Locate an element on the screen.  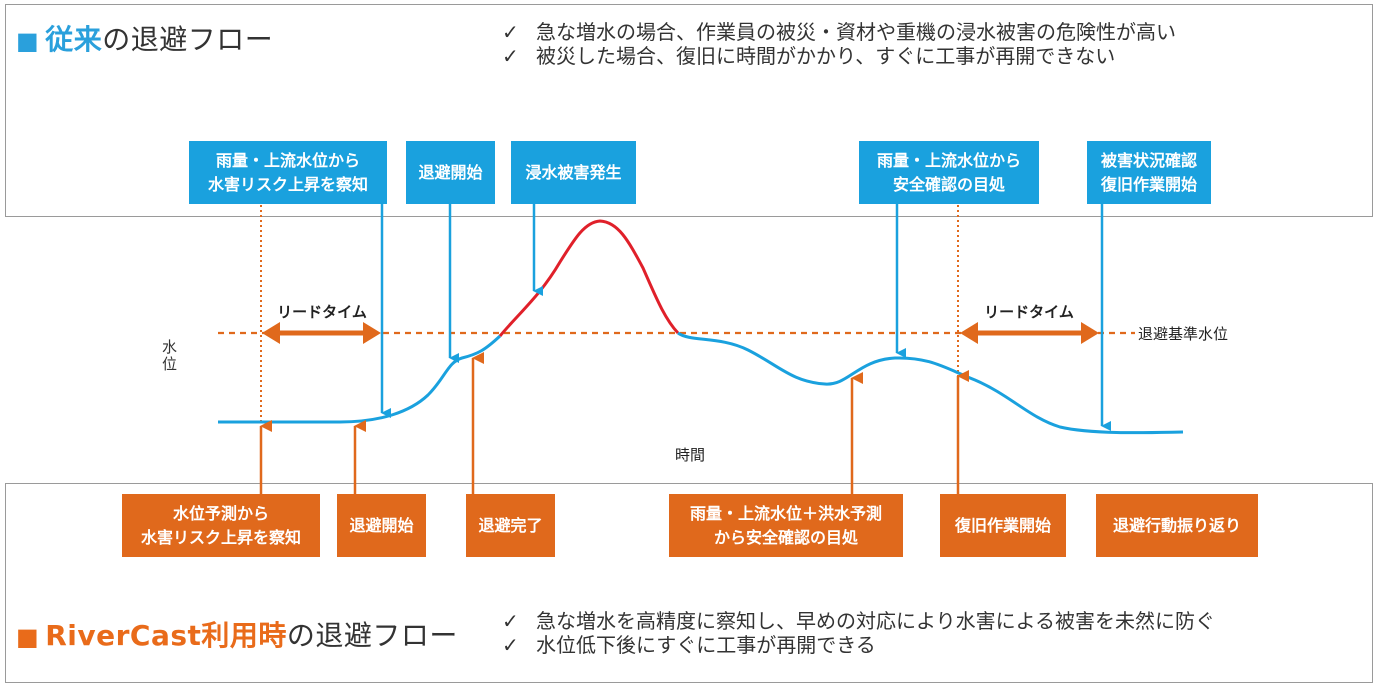
box-rain-safety-check: 雨量・上流水位から 安全確認の目処 is located at coordinates (949, 172).